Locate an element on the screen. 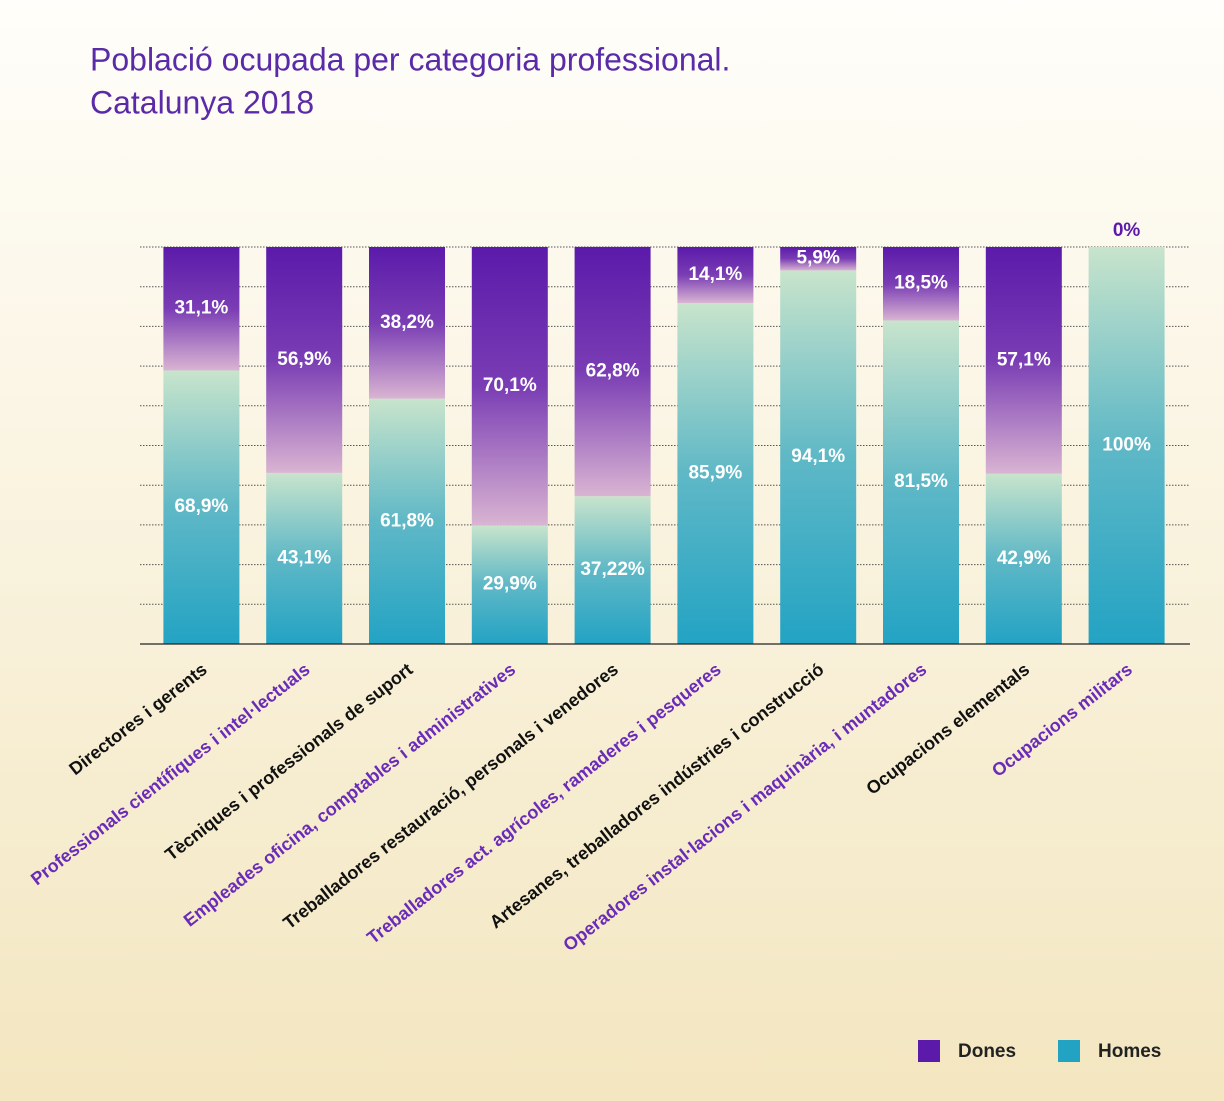 The height and width of the screenshot is (1101, 1224). value-label: 43,1% is located at coordinates (304, 557).